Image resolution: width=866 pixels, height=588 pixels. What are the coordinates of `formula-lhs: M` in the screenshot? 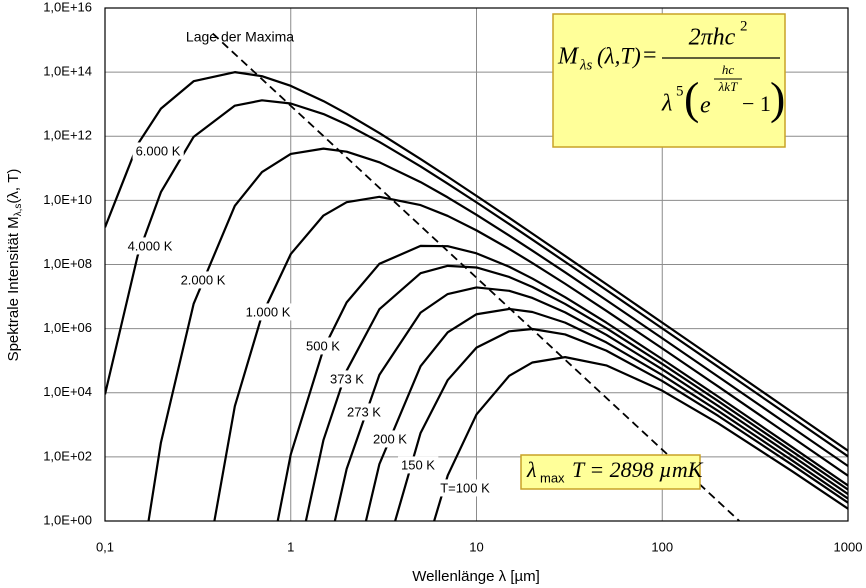 It's located at (568, 57).